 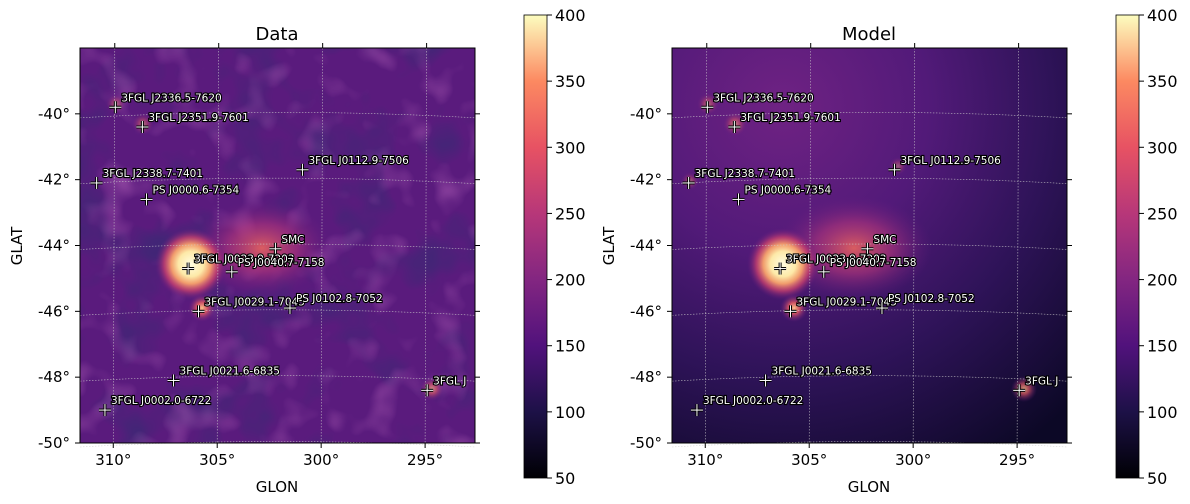 I want to click on point-emission, so click(x=794, y=308).